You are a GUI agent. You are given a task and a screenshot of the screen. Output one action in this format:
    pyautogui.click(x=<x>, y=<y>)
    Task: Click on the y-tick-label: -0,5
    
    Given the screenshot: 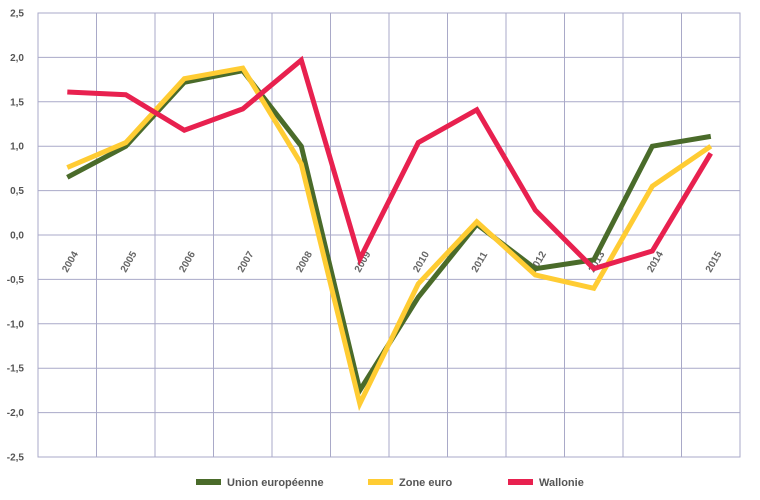 What is the action you would take?
    pyautogui.click(x=16, y=280)
    